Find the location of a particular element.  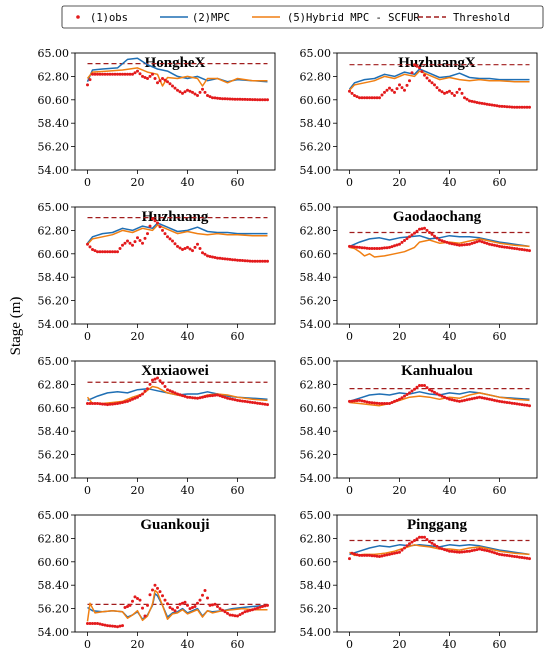

series-line-2-mpc-pinggang is located at coordinates (439, 550).